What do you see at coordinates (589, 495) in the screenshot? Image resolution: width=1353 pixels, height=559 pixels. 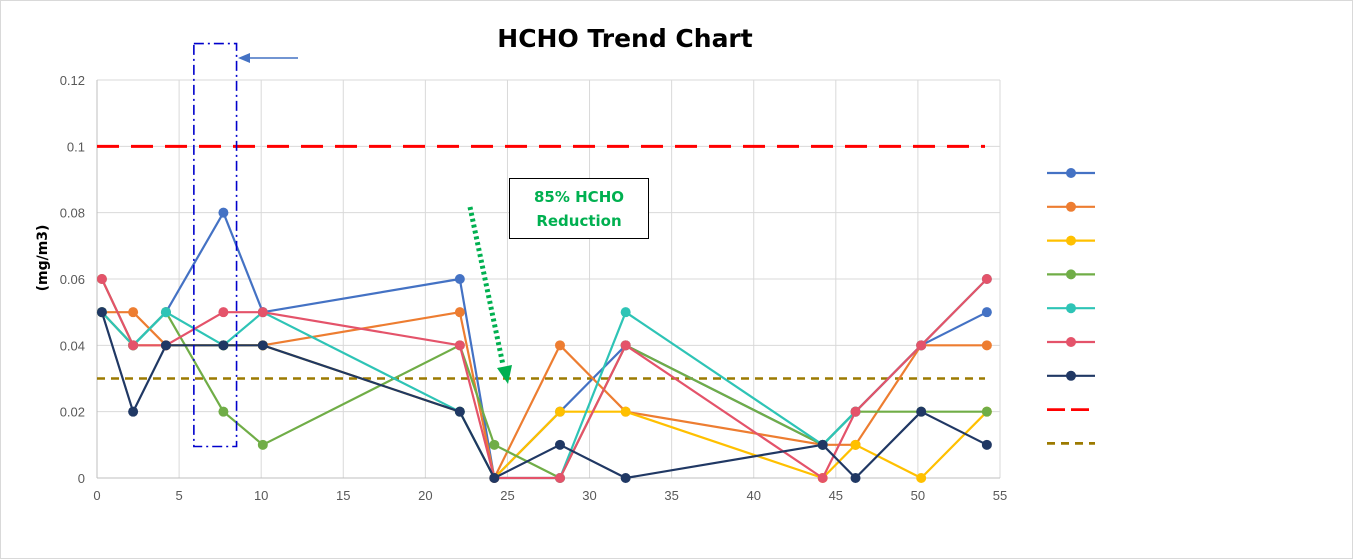 I see `x-tick-label: 30` at bounding box center [589, 495].